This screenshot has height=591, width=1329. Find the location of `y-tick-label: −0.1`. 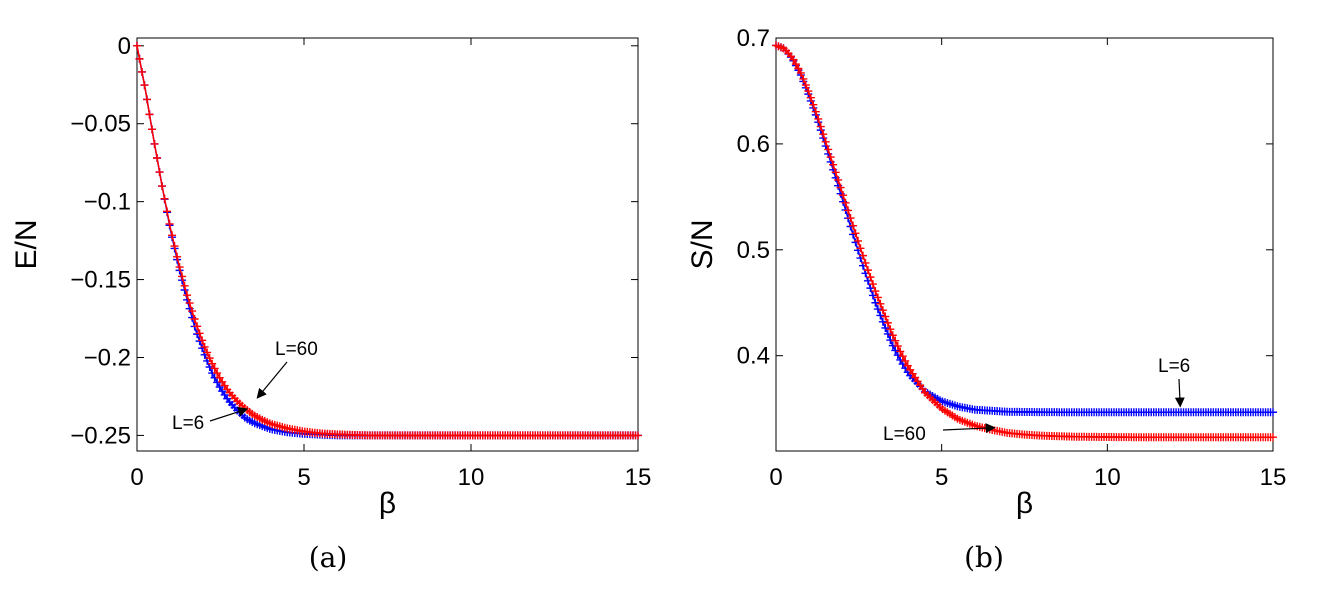

y-tick-label: −0.1 is located at coordinates (107, 202).